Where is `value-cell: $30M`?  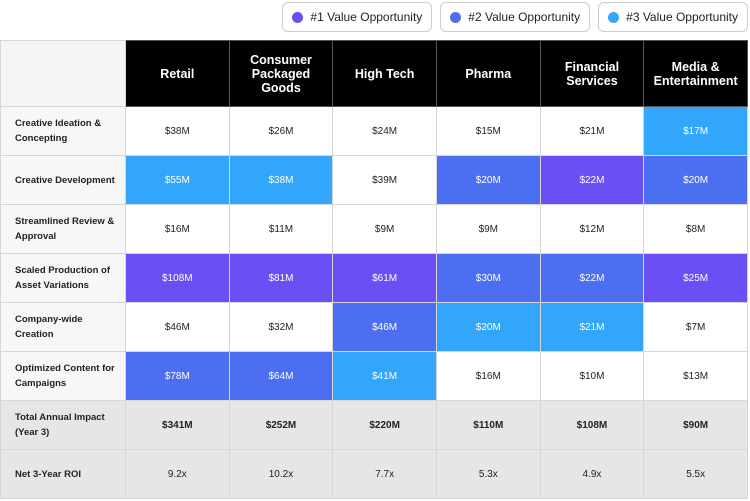 value-cell: $30M is located at coordinates (488, 278).